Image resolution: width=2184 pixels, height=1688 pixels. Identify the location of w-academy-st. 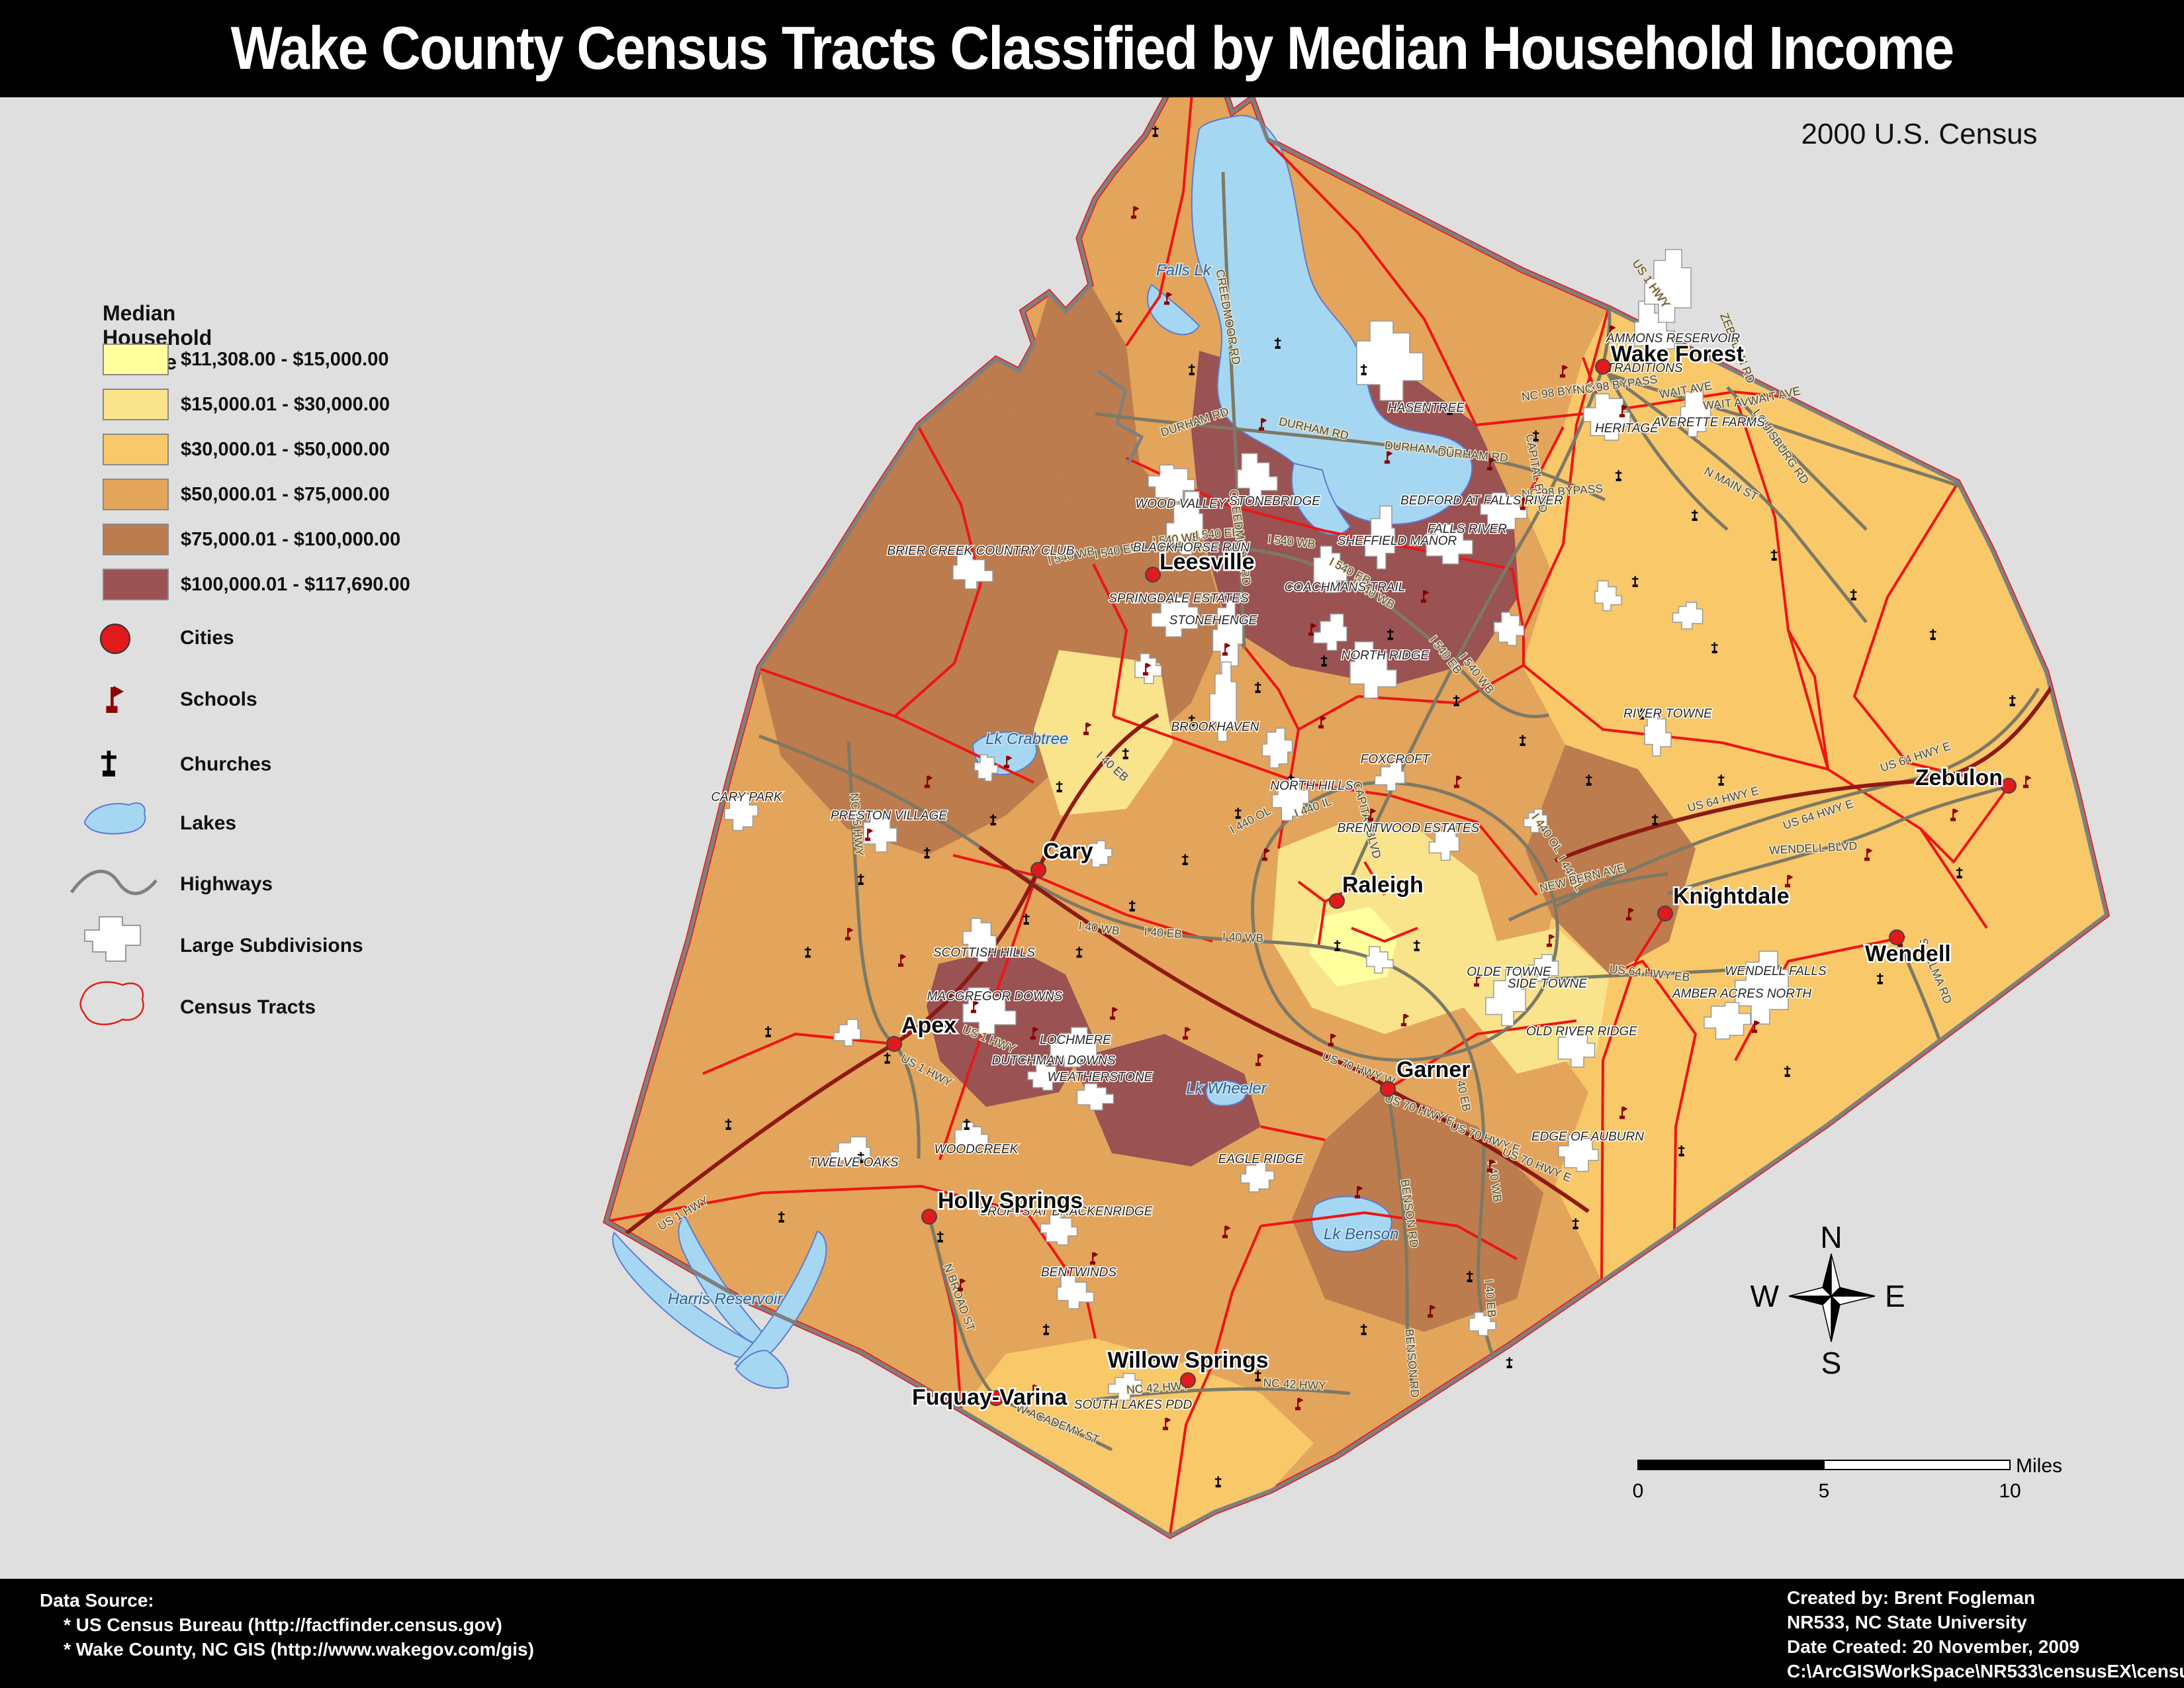
(1054, 1424).